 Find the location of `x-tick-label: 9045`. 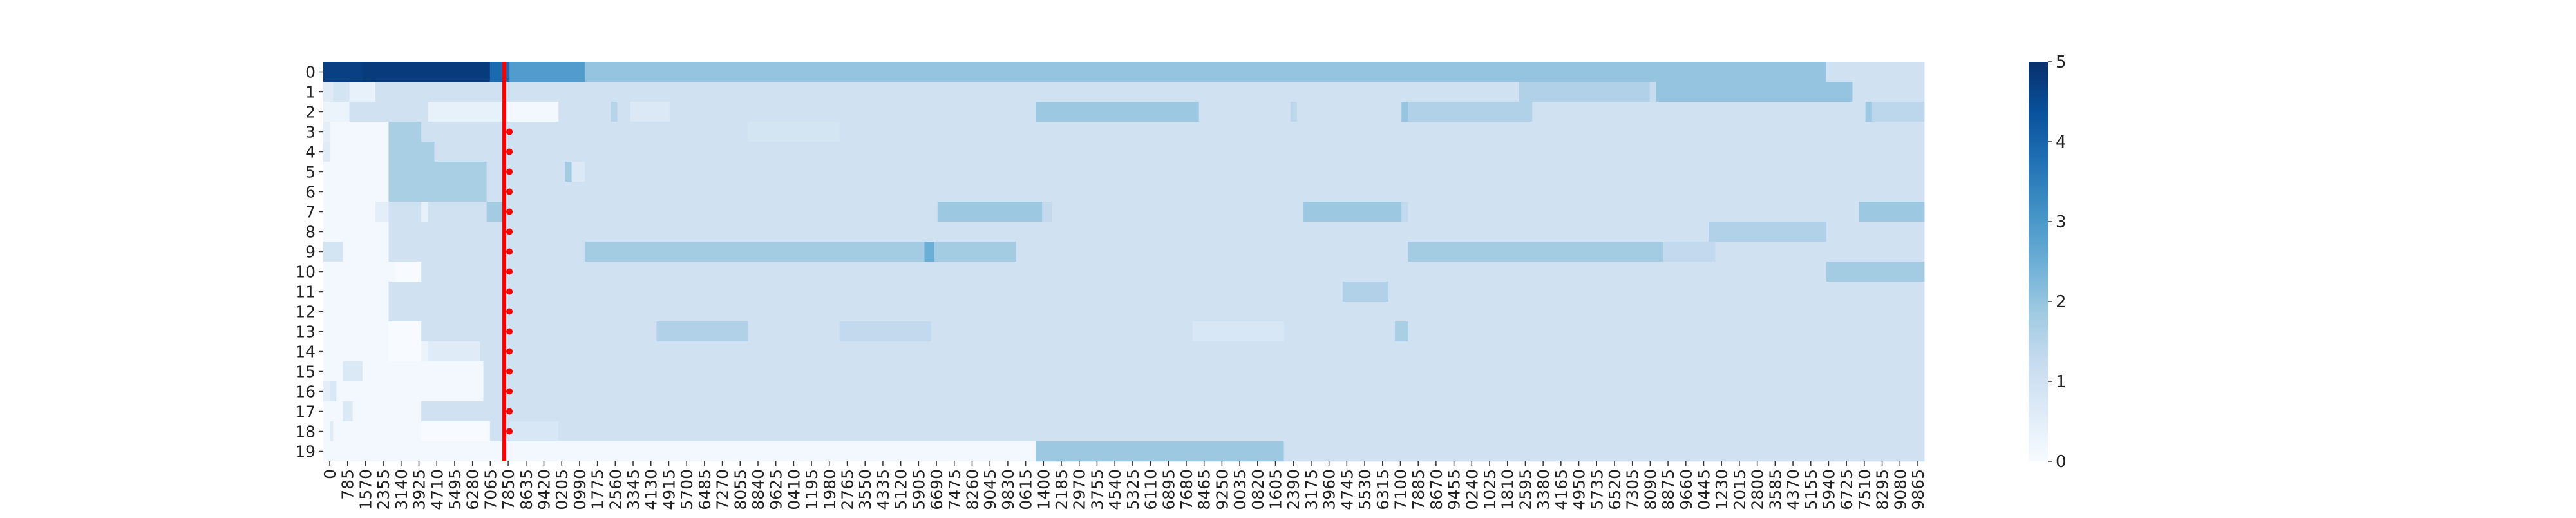

x-tick-label: 9045 is located at coordinates (990, 489).